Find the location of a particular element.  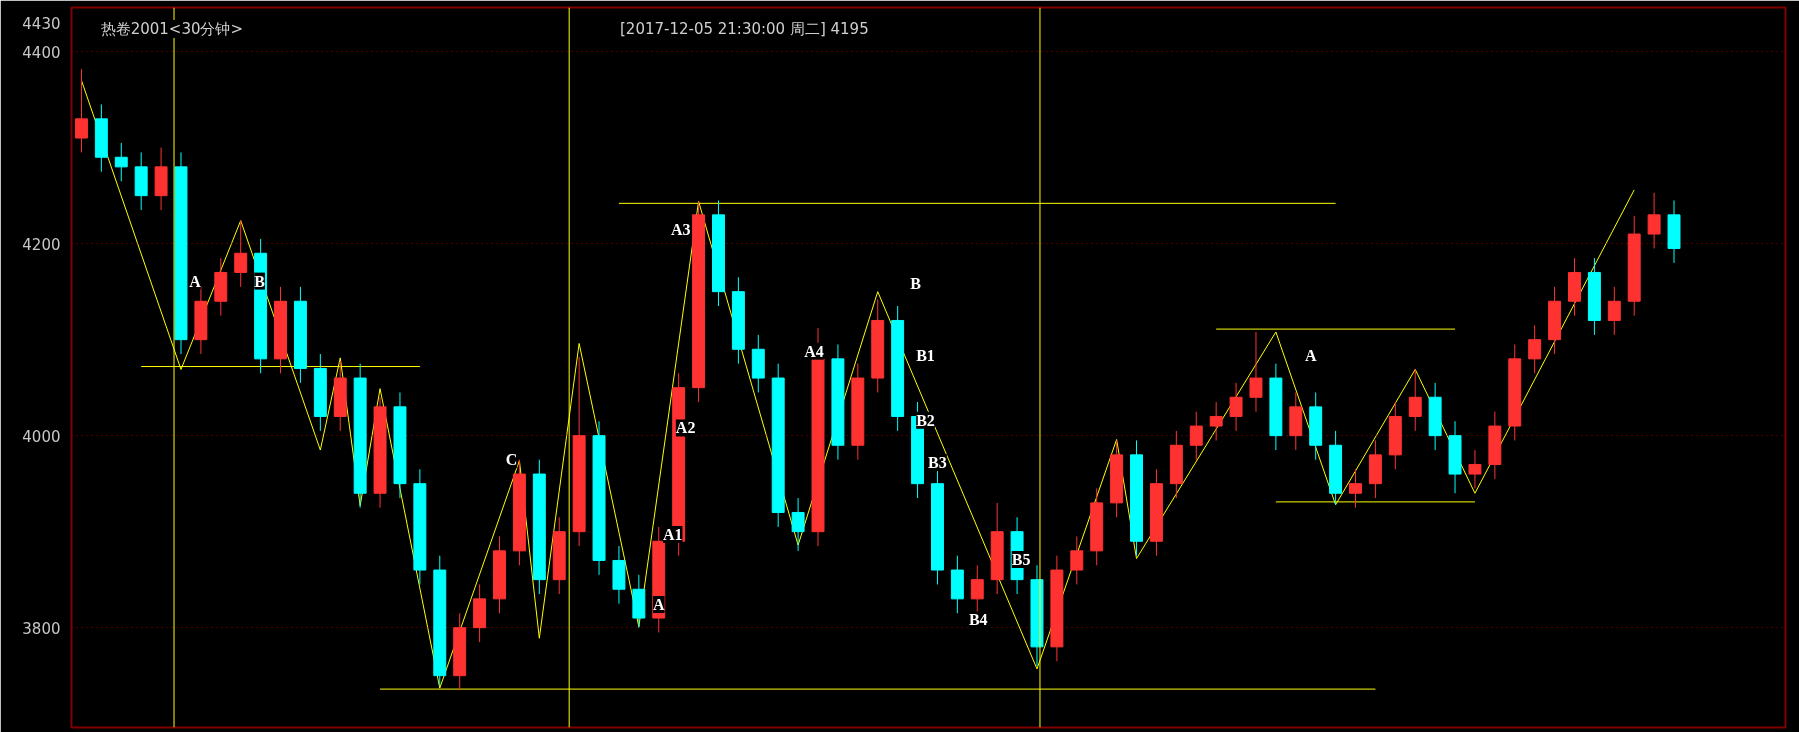

annotation: C is located at coordinates (511, 460).